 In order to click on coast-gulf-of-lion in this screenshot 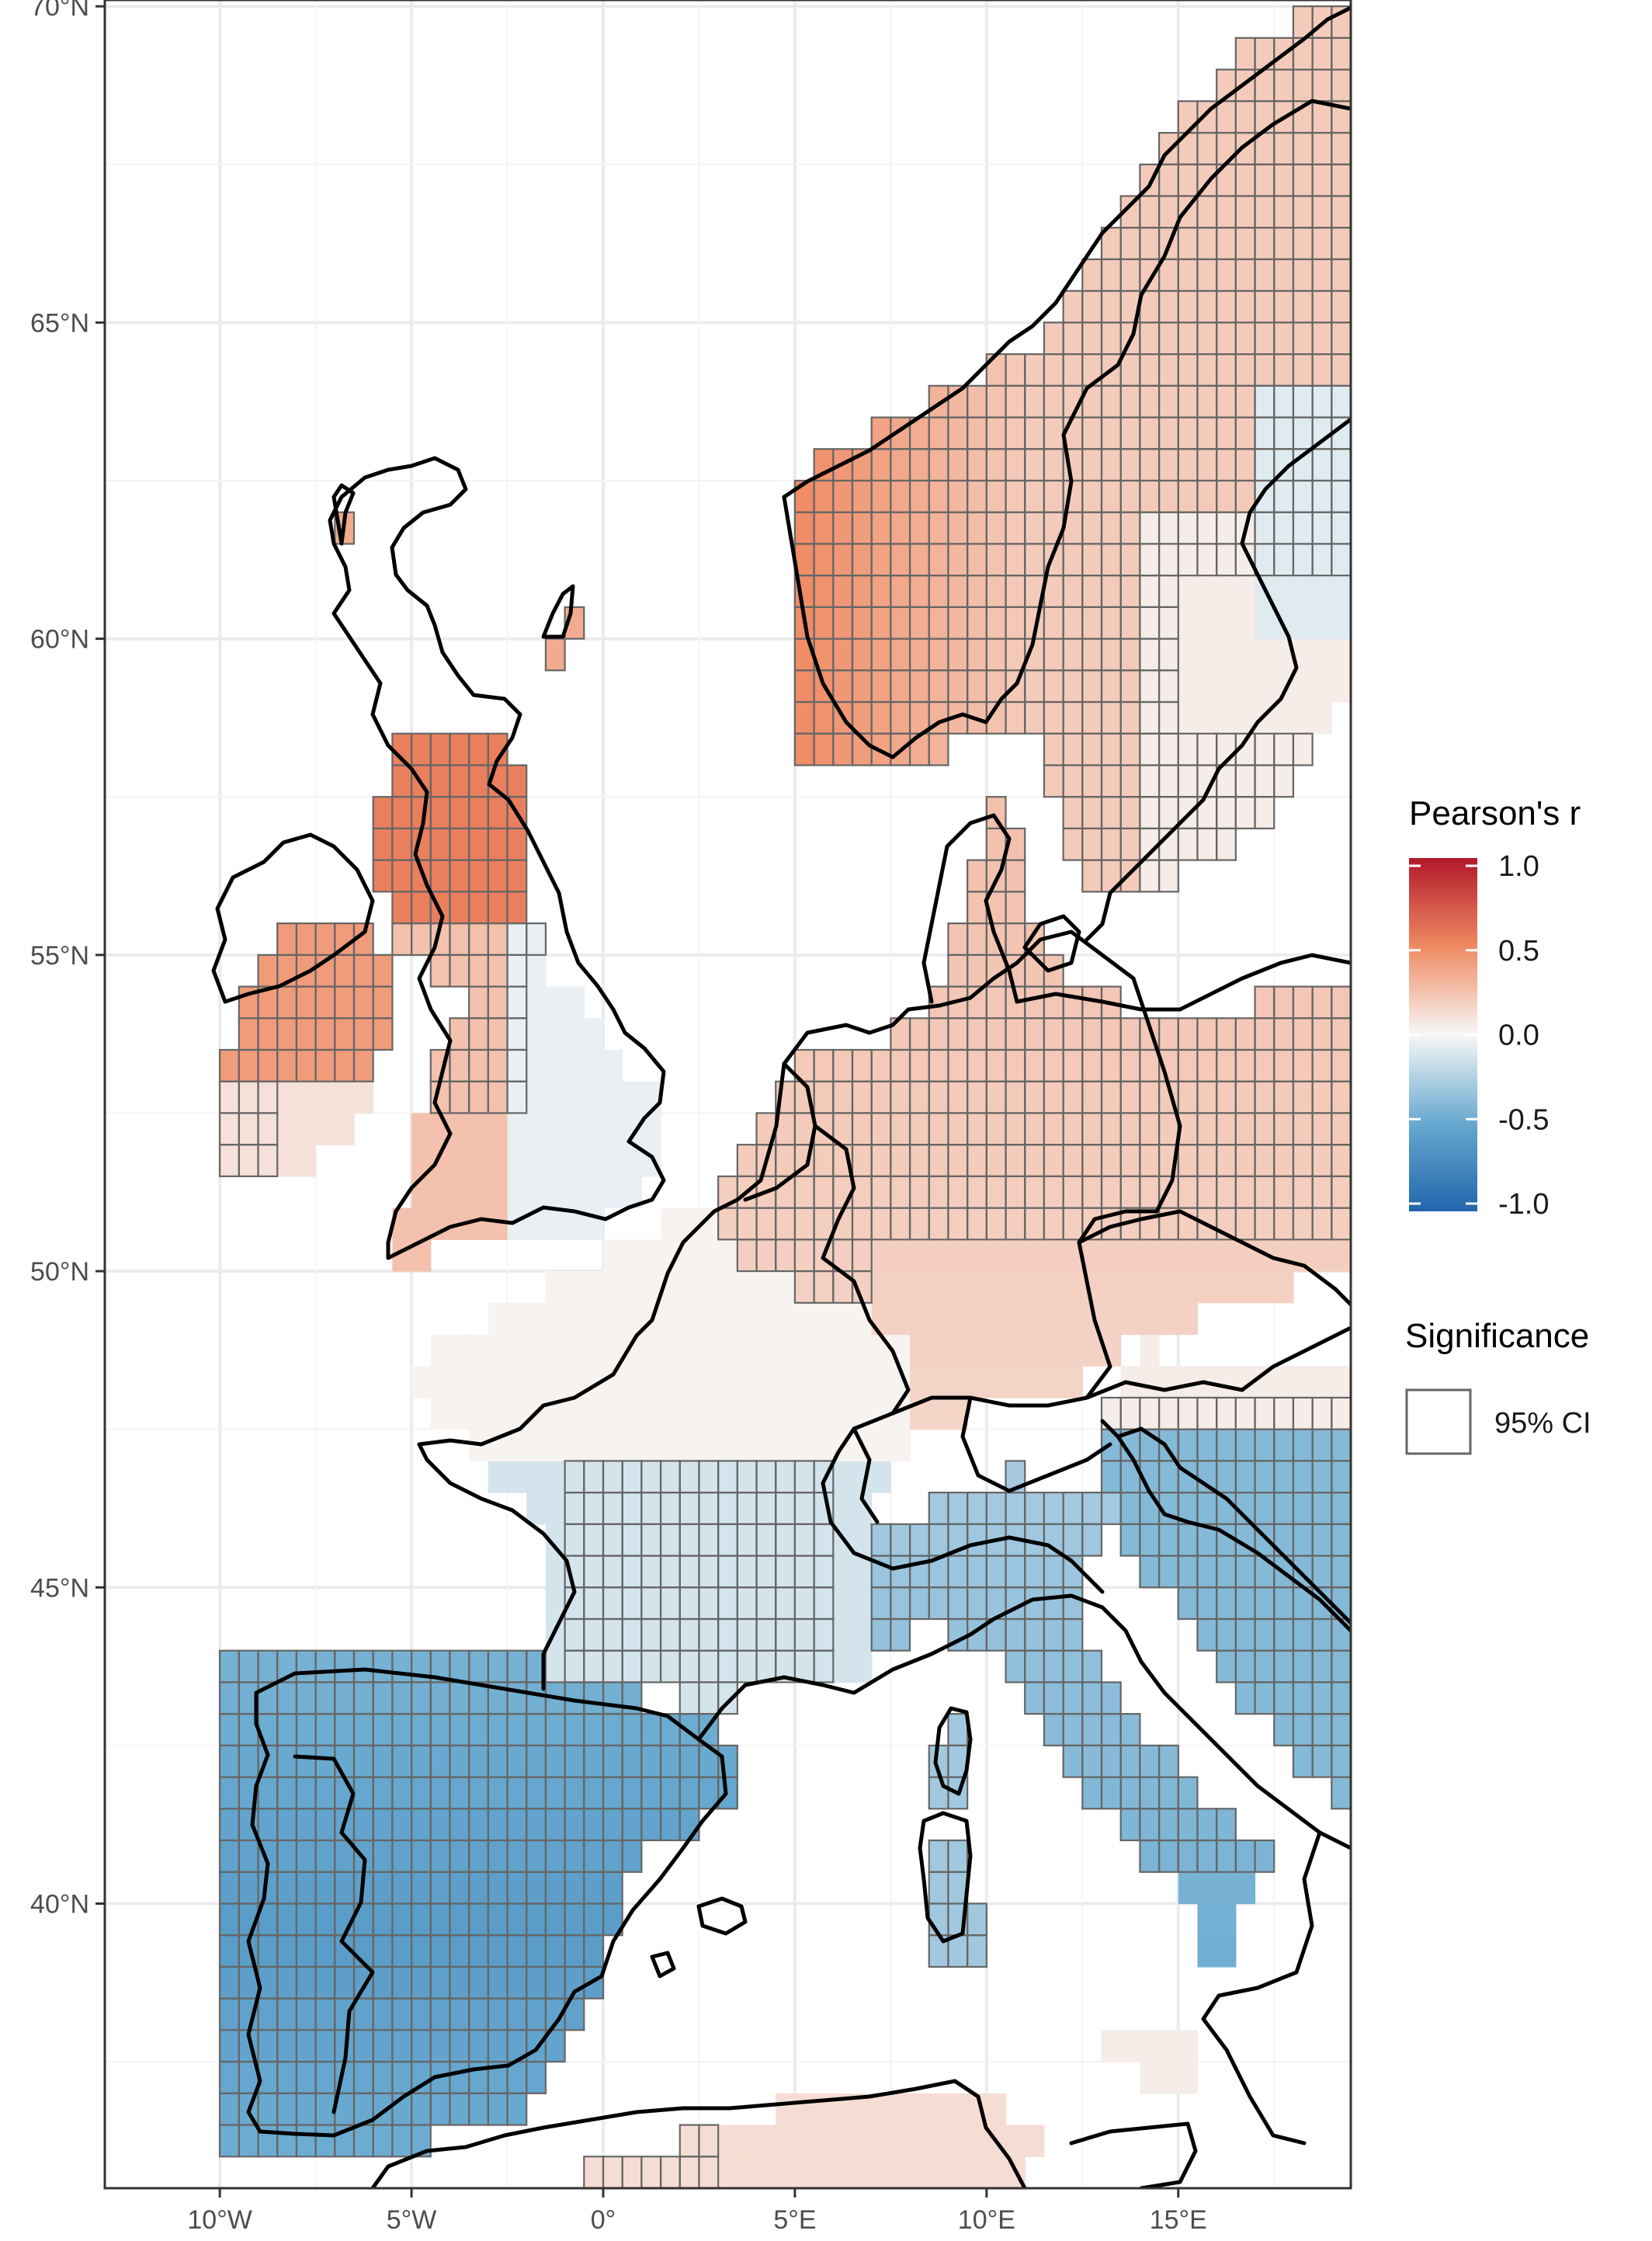, I will do `click(1023, 1721)`.